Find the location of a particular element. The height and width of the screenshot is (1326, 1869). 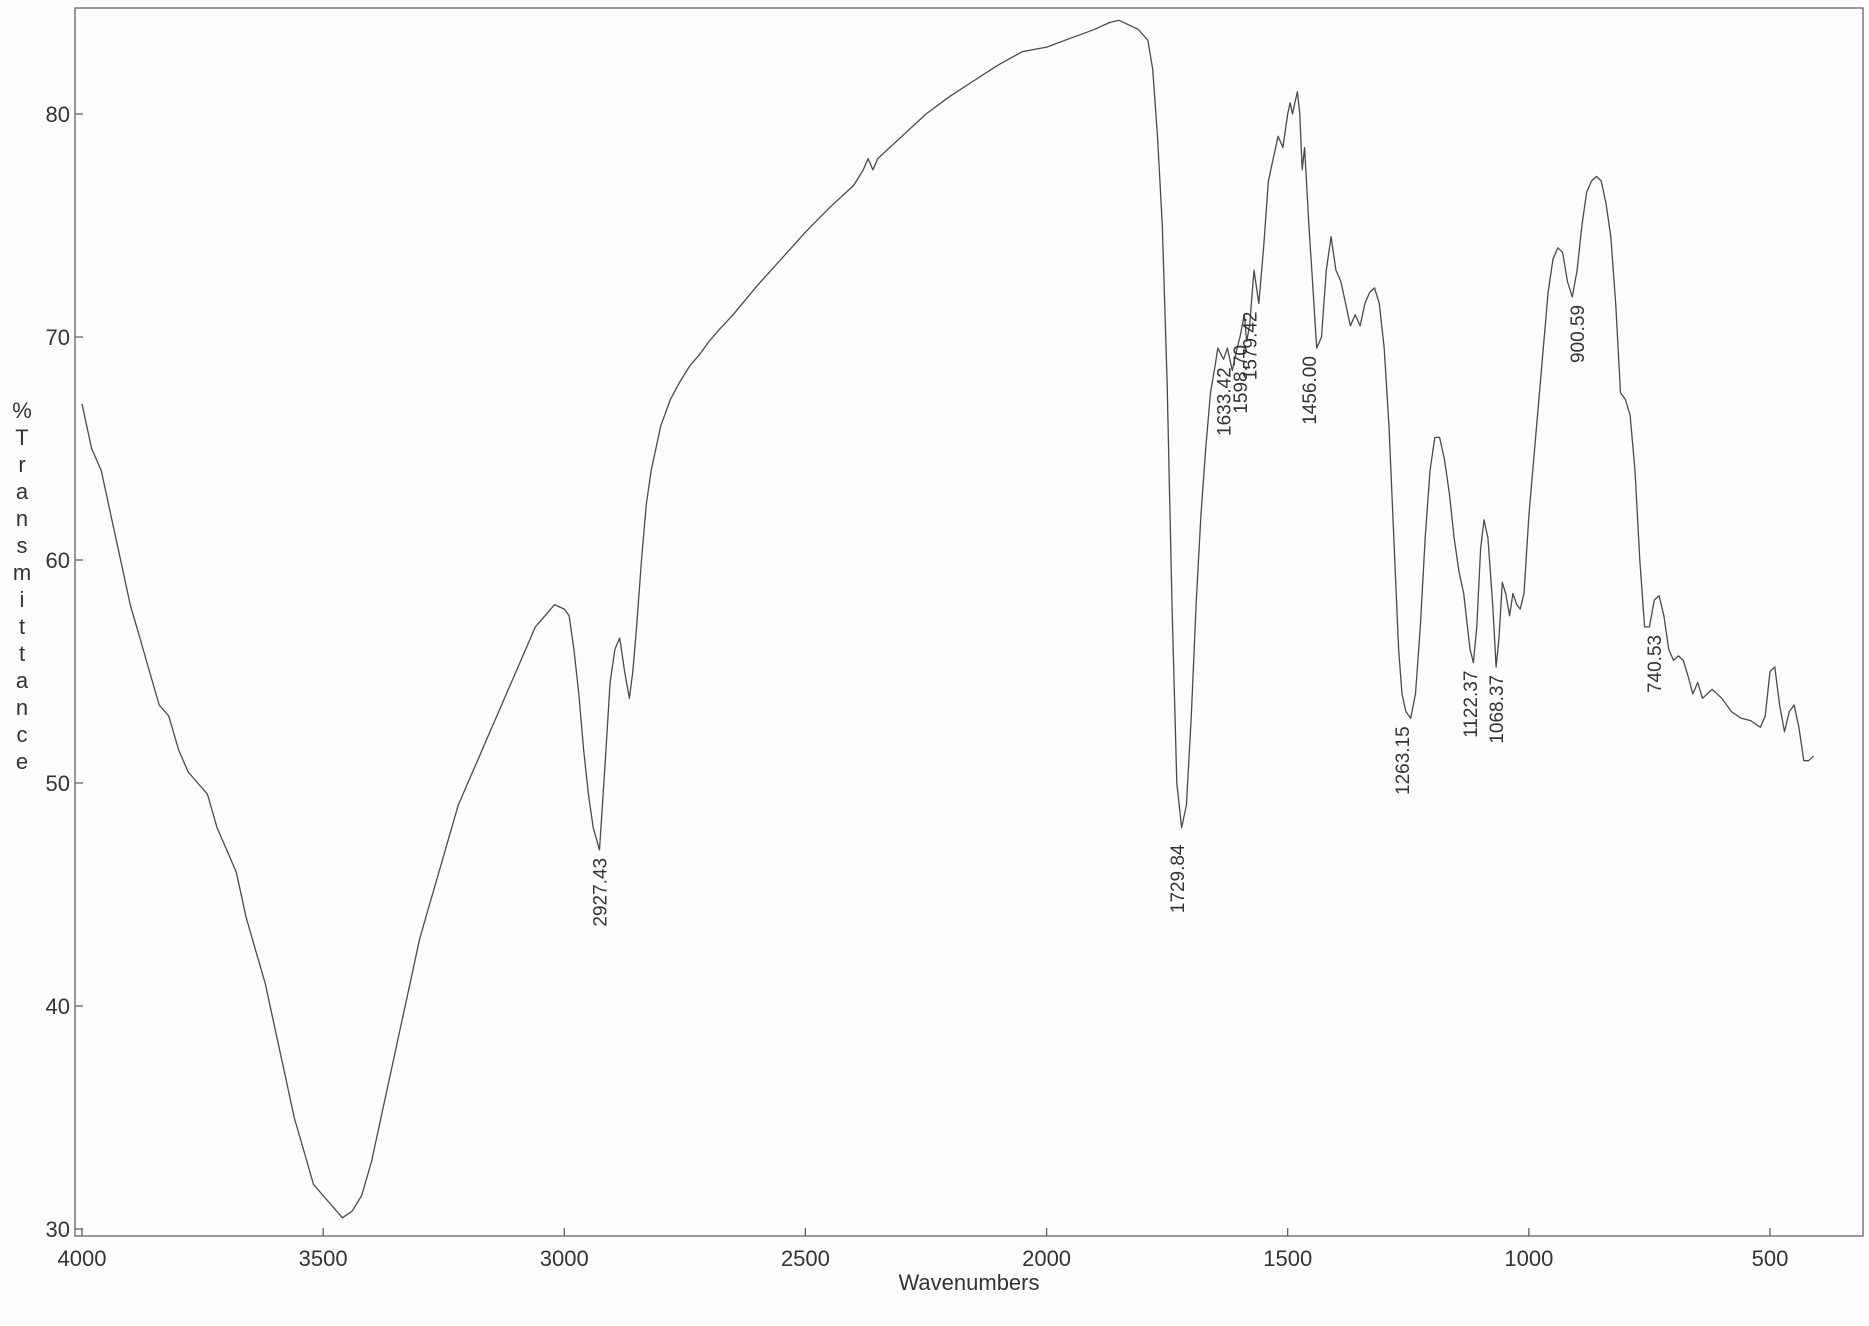

x-axis: 4000 3500 3000 2500 2000 1500 1000 500 is located at coordinates (923, 1249).